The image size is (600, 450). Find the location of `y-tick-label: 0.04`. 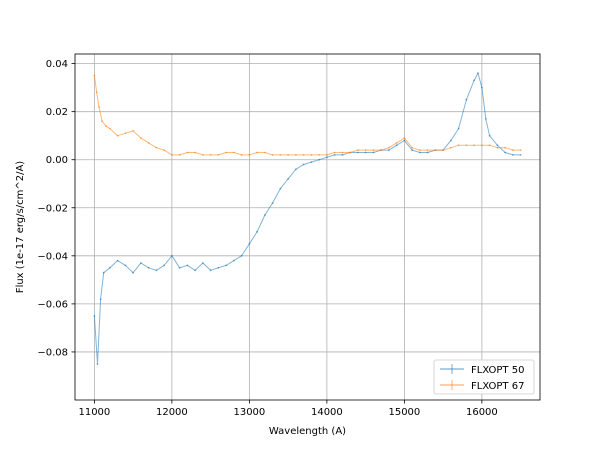

y-tick-label: 0.04 is located at coordinates (57, 64).